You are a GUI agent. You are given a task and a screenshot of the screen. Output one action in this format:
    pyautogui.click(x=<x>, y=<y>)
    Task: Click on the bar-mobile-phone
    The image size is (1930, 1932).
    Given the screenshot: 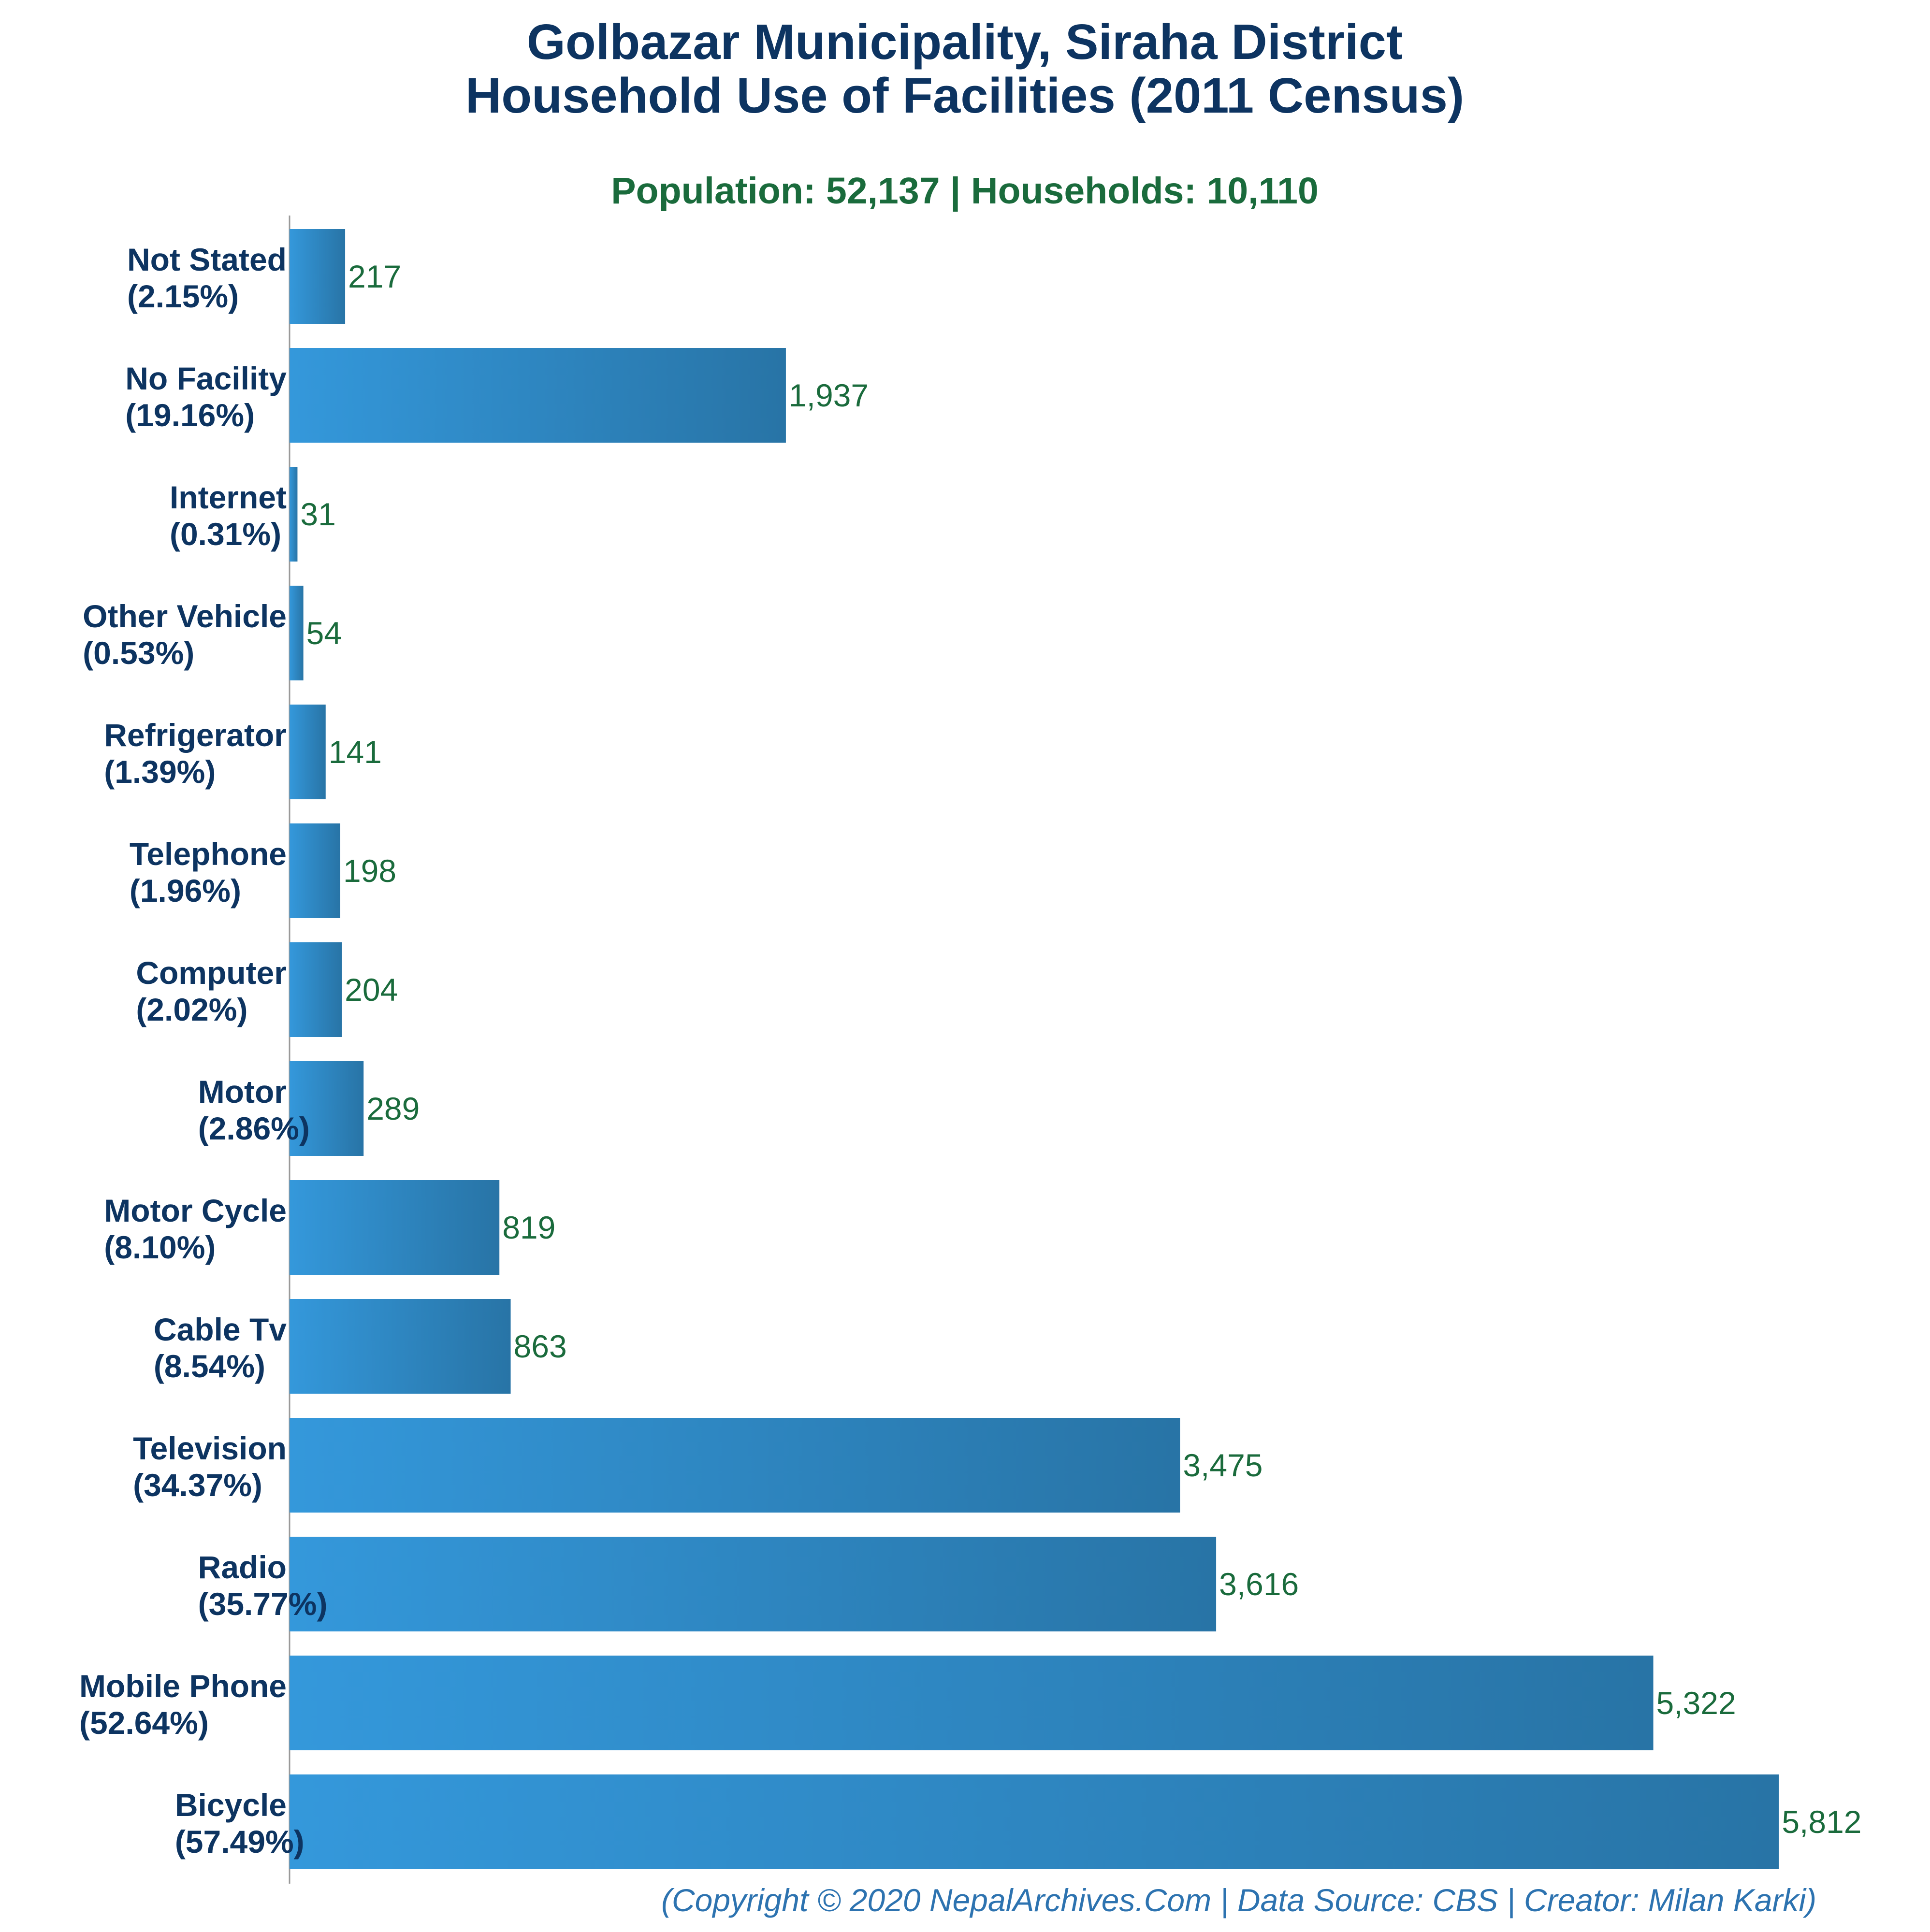 What is the action you would take?
    pyautogui.click(x=972, y=1703)
    